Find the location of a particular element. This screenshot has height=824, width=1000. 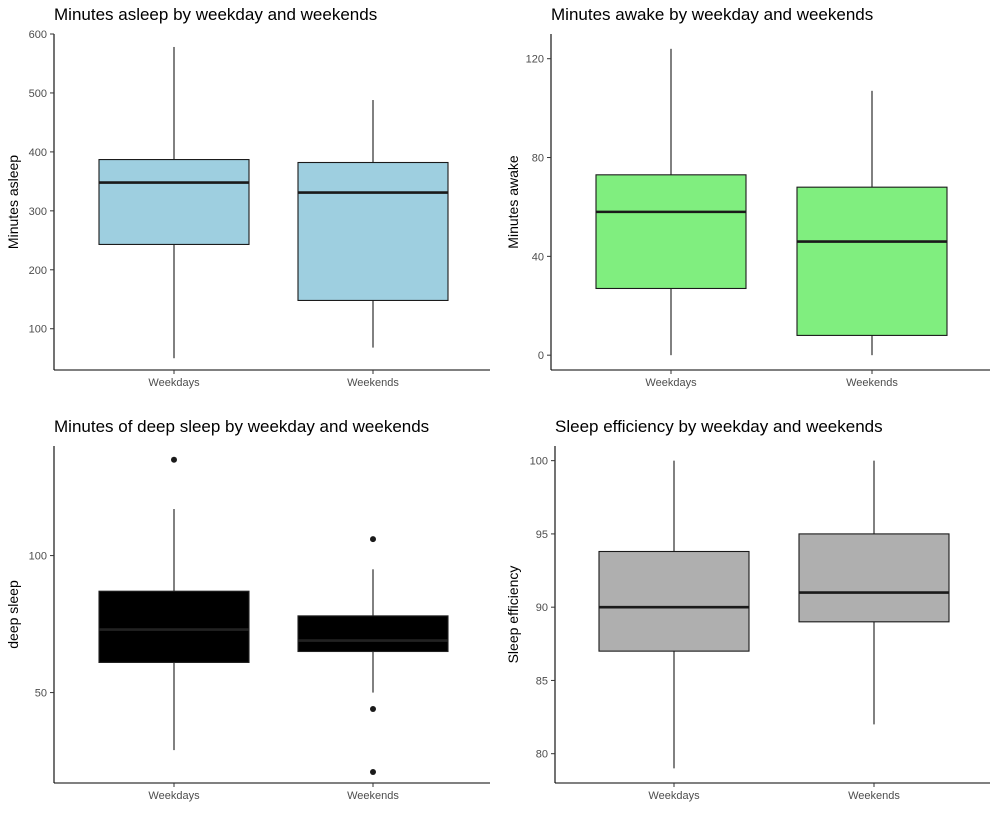

y-tick-label: 120 is located at coordinates (535, 60).